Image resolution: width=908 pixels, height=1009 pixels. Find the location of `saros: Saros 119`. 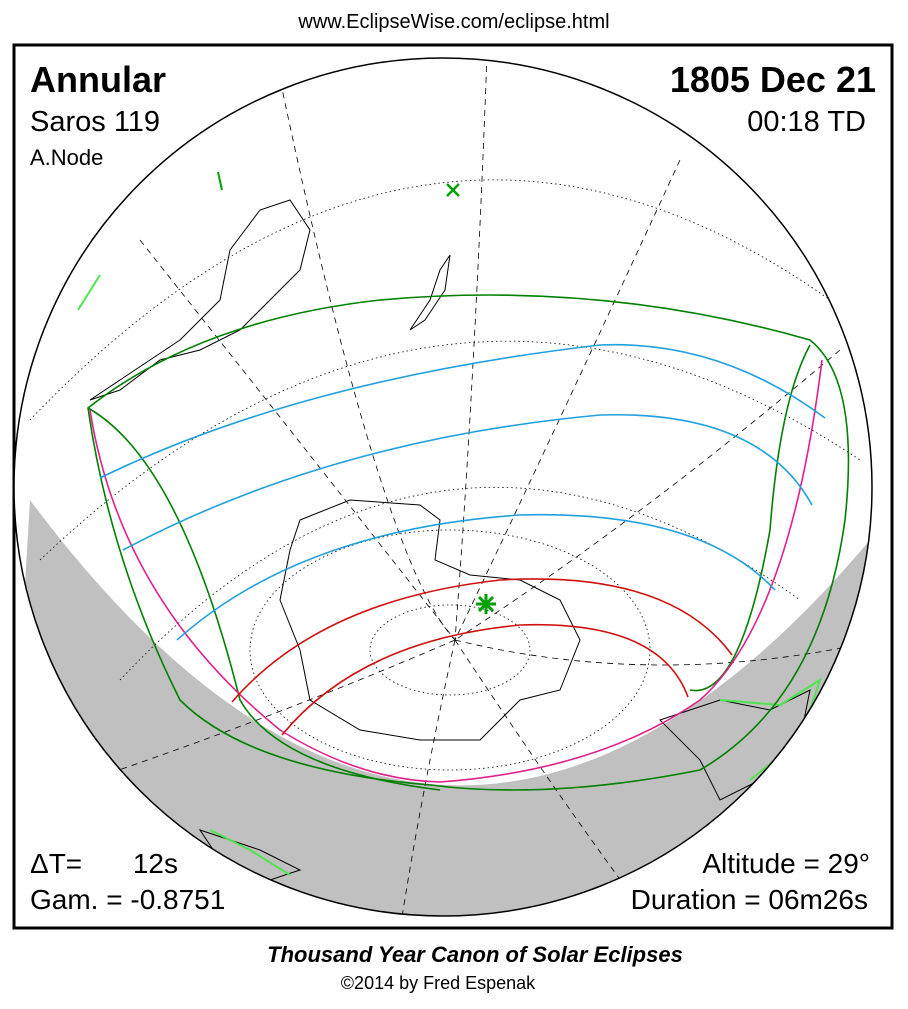

saros: Saros 119 is located at coordinates (95, 122).